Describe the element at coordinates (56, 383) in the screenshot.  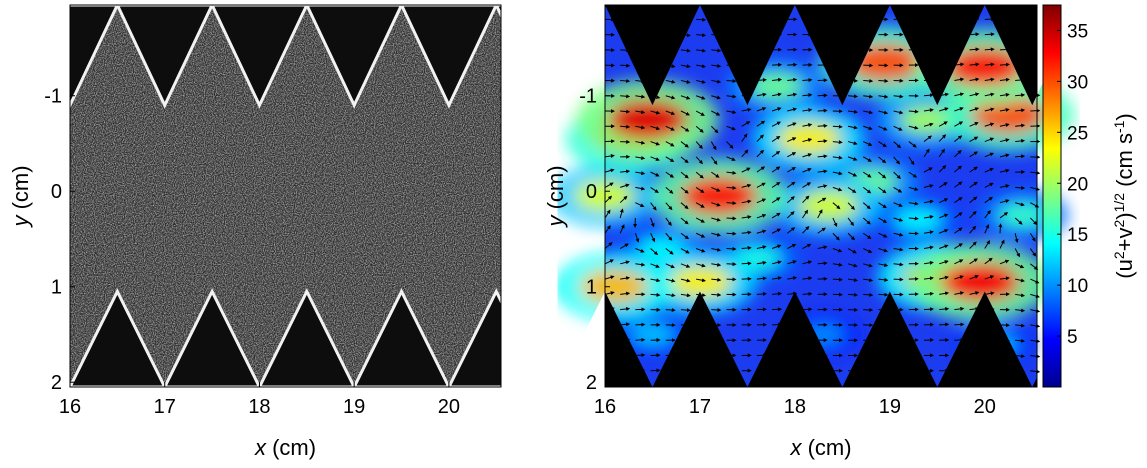
I see `y-tick-label: 2` at that location.